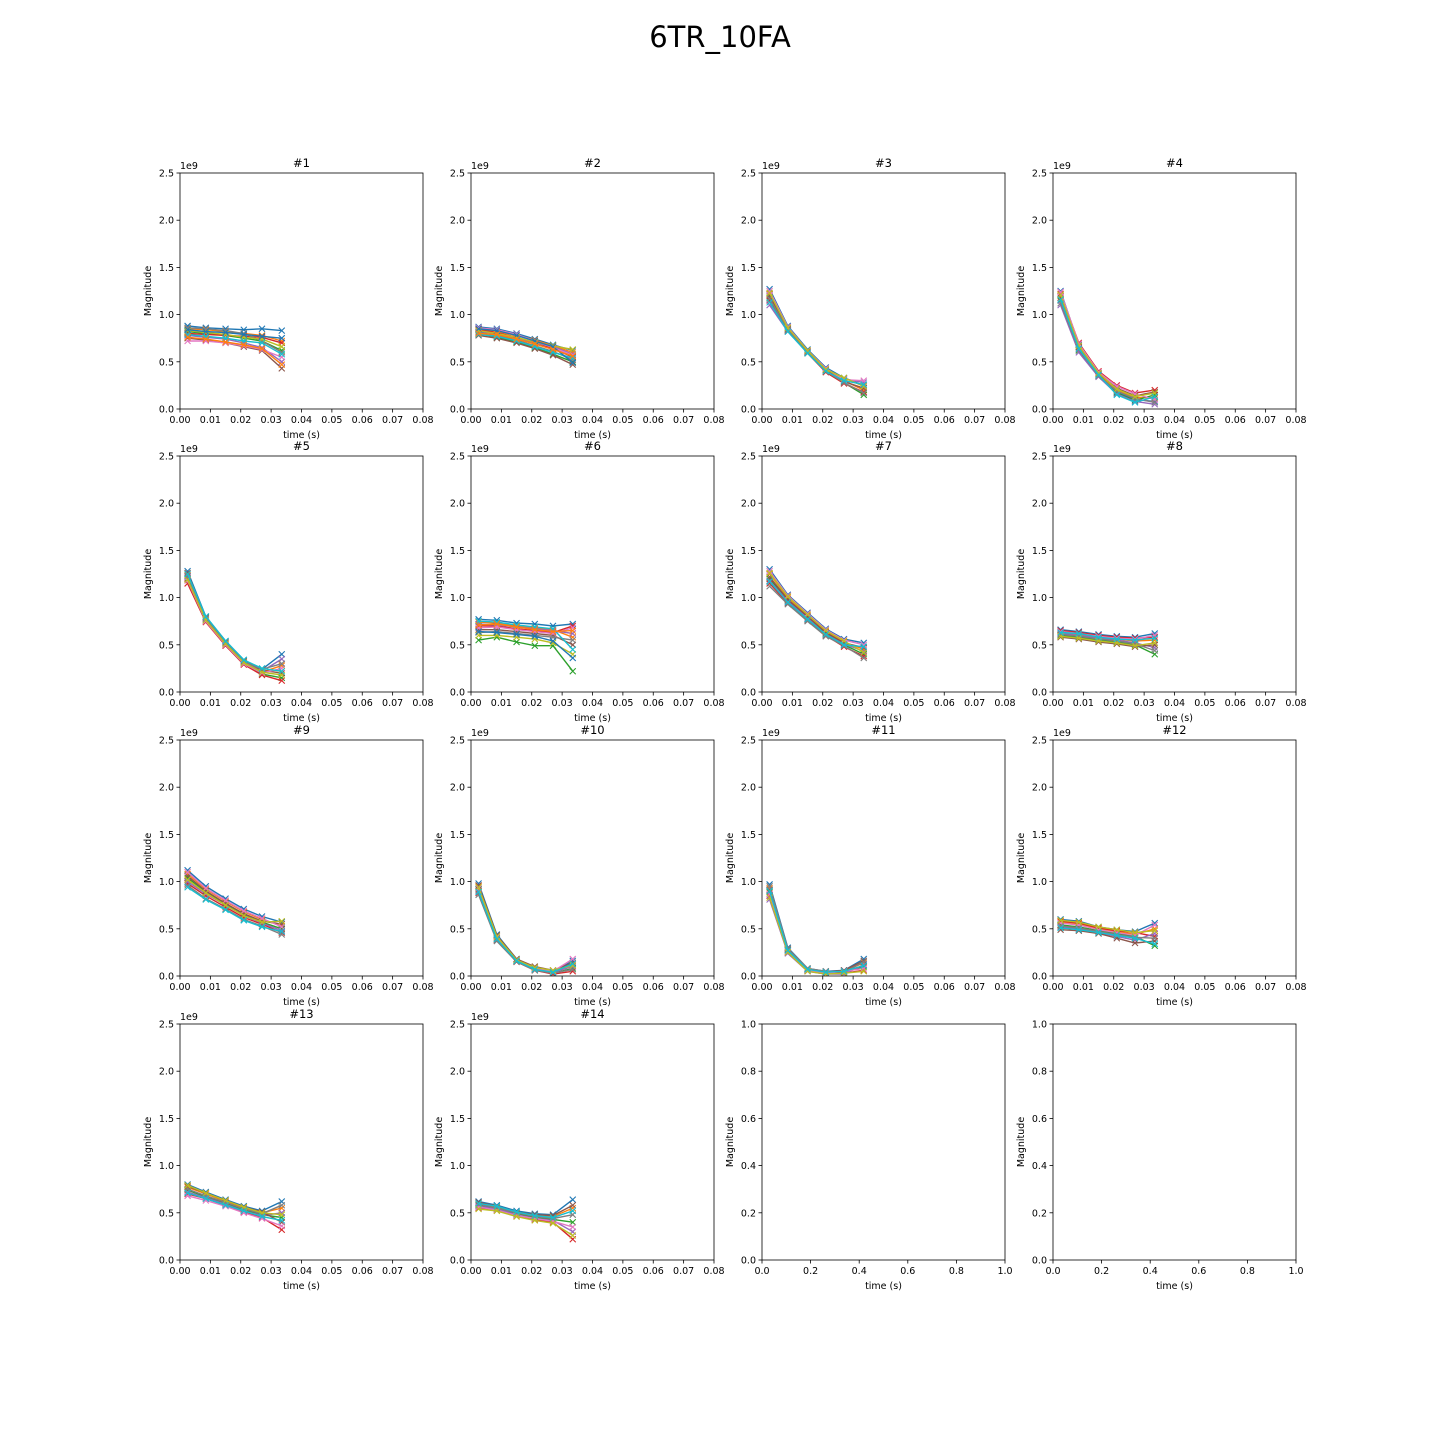  Describe the element at coordinates (301, 1014) in the screenshot. I see `subplot-title: #13` at that location.